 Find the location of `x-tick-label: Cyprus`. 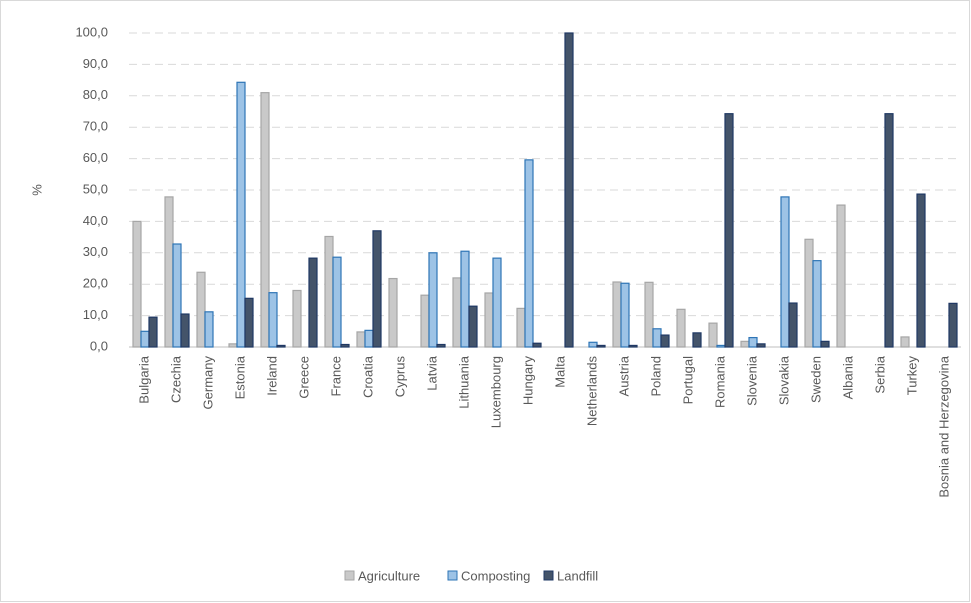

x-tick-label: Cyprus is located at coordinates (399, 377).